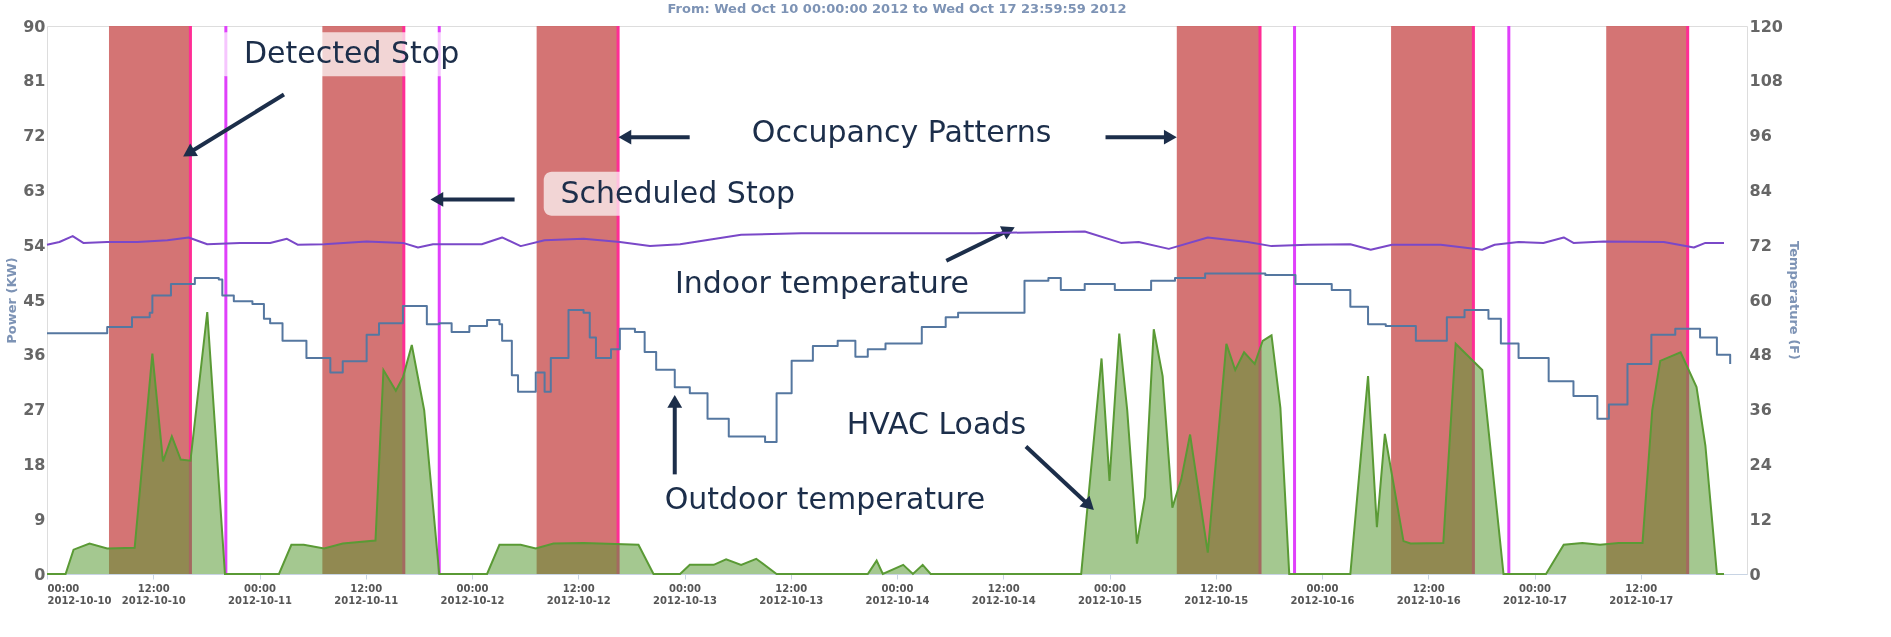  Describe the element at coordinates (12, 300) in the screenshot. I see `y-axis-title: Power (KW)` at that location.